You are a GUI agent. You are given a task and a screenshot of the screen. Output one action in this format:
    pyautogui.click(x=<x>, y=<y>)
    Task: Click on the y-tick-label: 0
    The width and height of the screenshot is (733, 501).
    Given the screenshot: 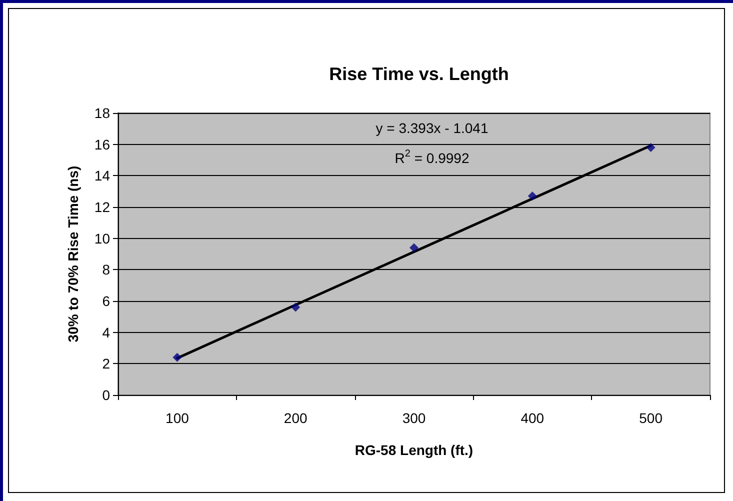 What is the action you would take?
    pyautogui.click(x=106, y=395)
    